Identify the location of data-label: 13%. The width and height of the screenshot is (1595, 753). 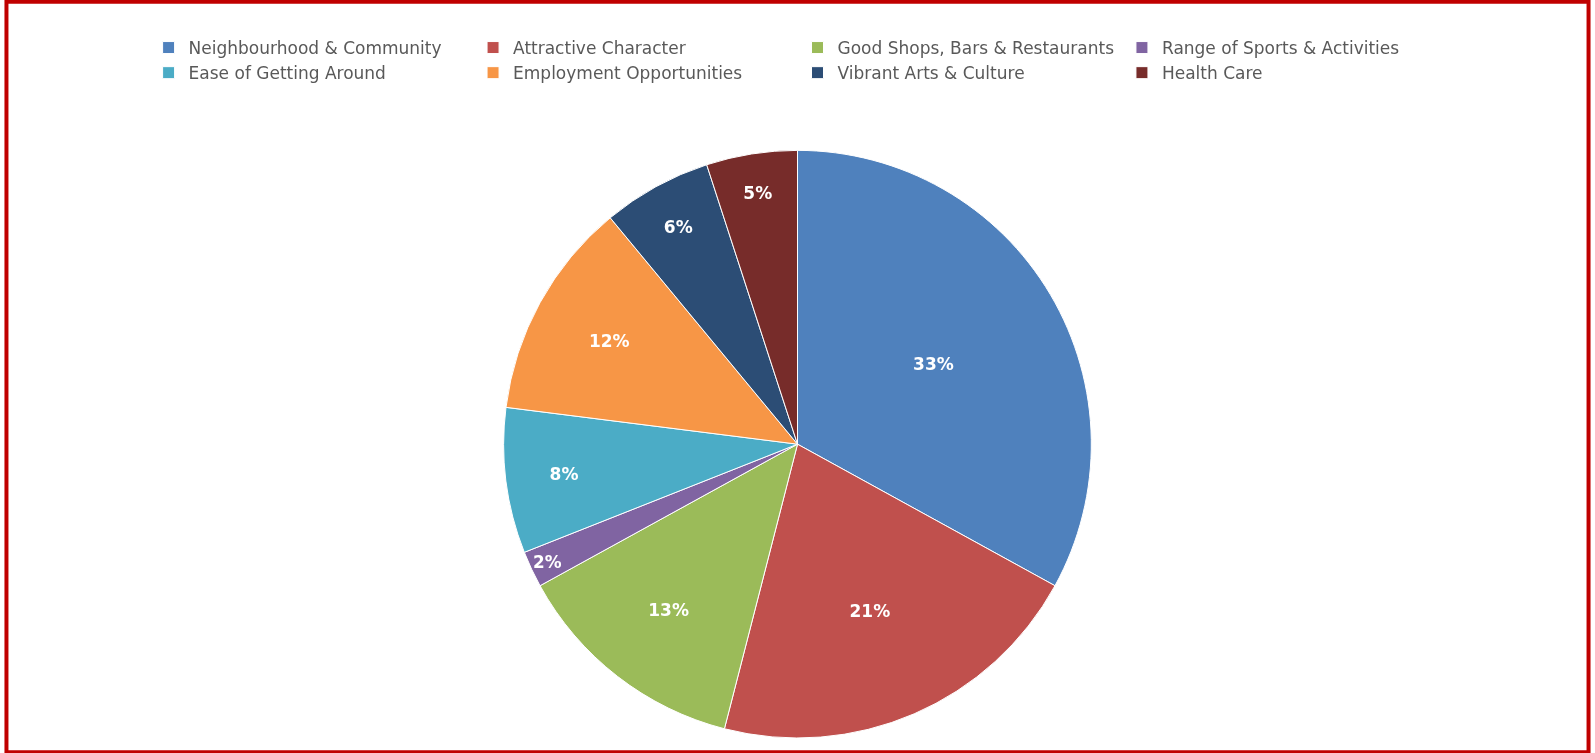
(668, 610).